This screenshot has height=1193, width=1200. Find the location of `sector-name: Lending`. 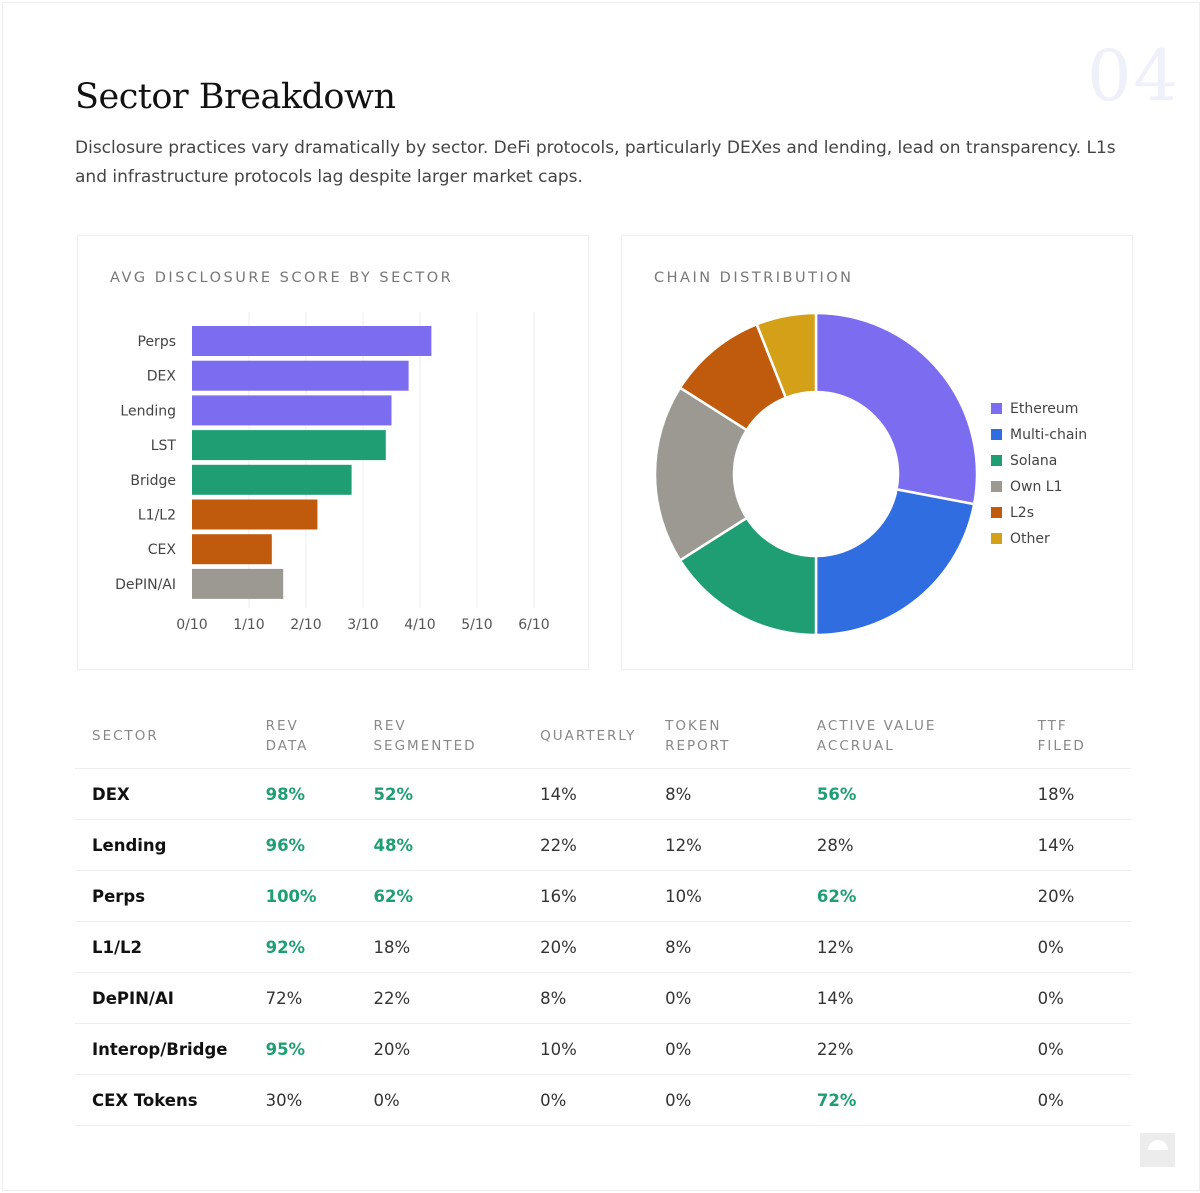

sector-name: Lending is located at coordinates (170, 845).